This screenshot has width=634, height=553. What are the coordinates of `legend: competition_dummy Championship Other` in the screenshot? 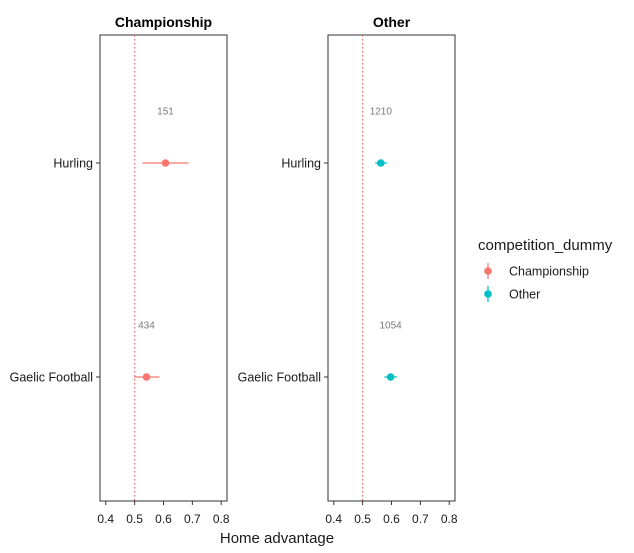 It's located at (545, 269).